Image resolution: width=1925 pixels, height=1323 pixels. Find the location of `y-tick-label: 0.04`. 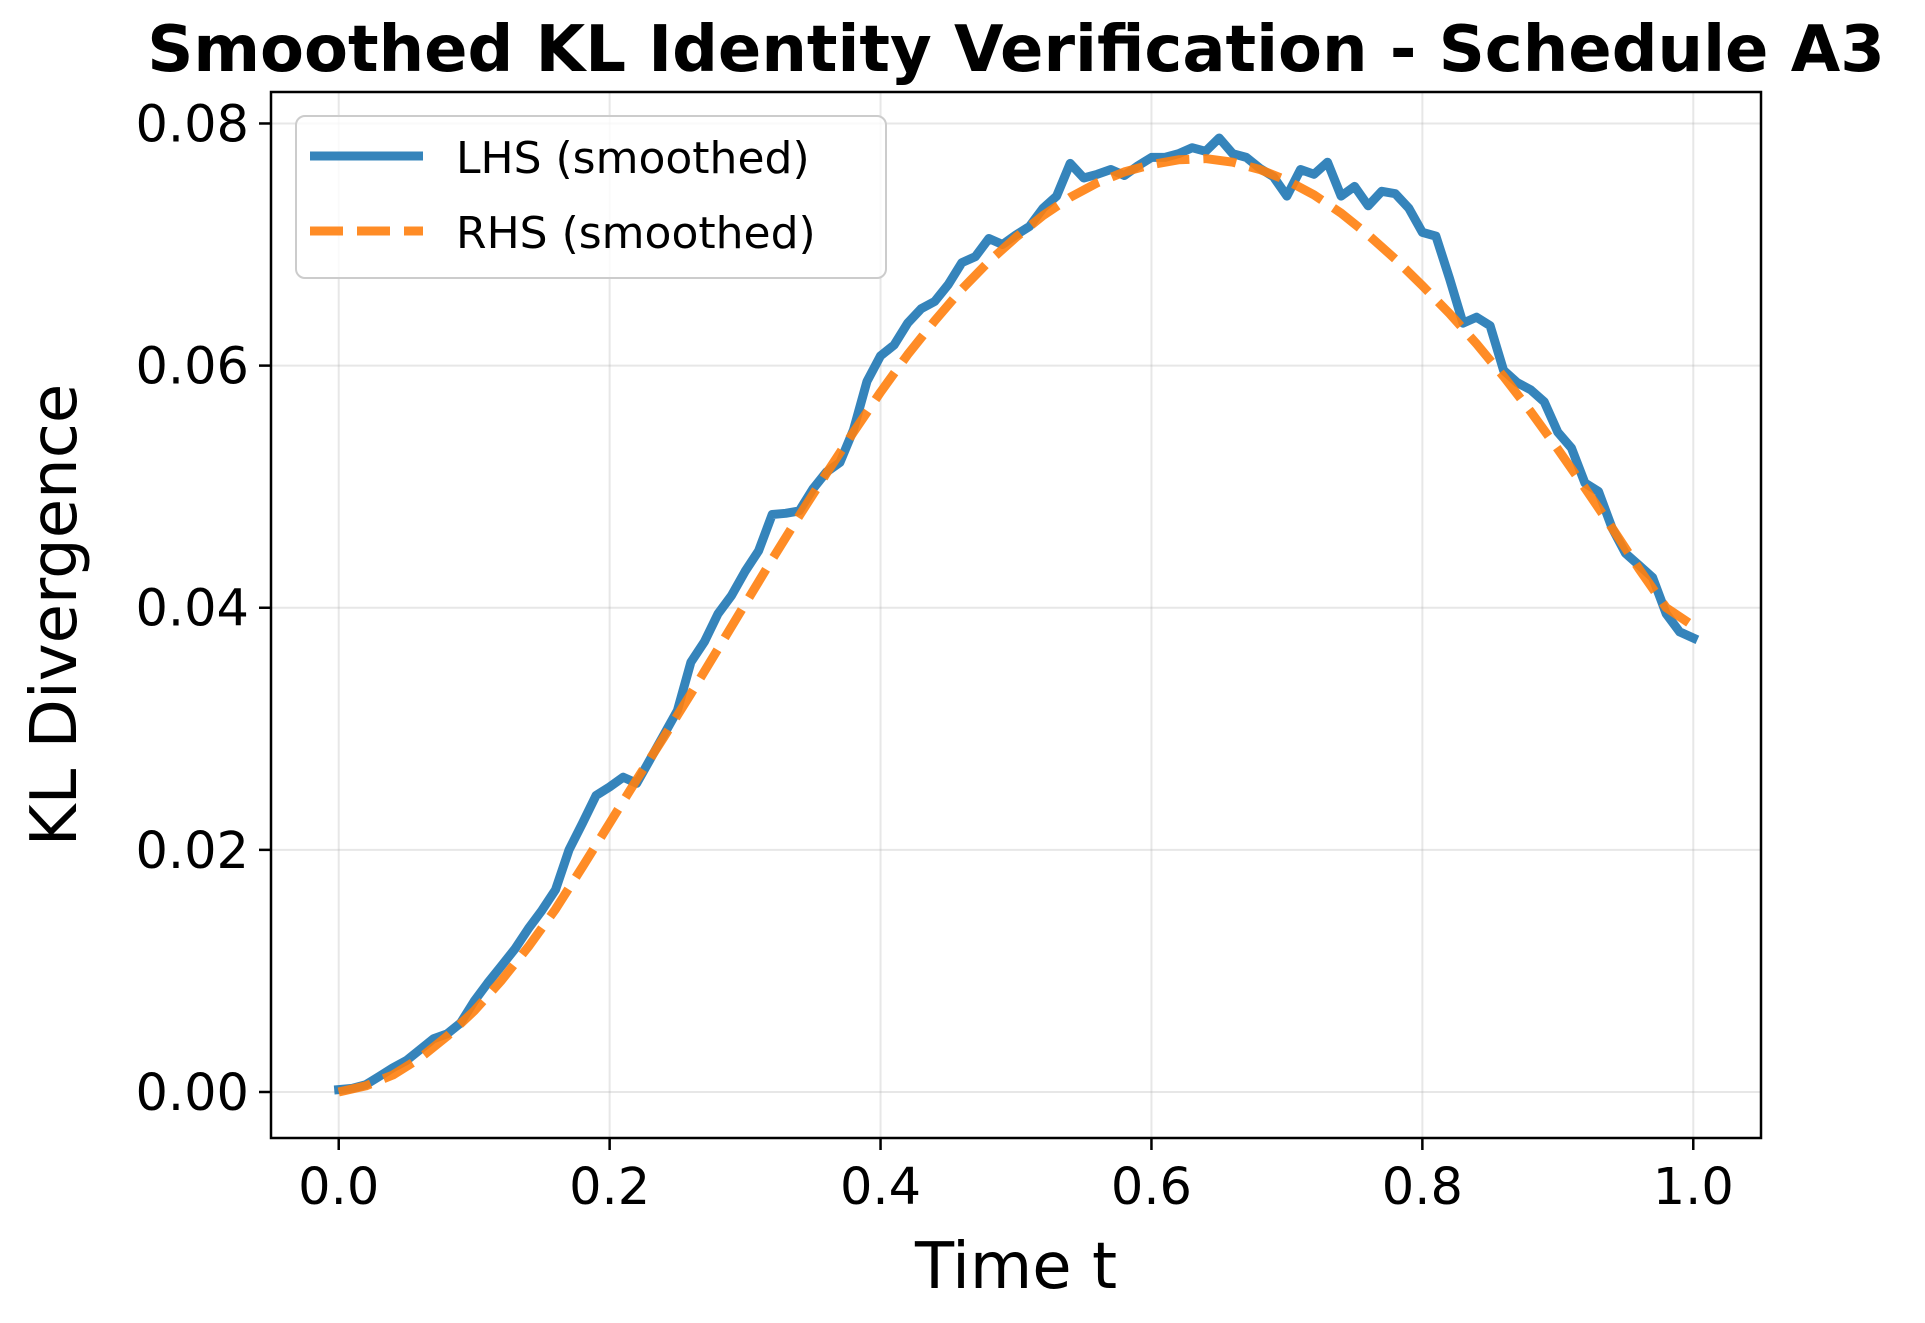

y-tick-label: 0.04 is located at coordinates (192, 609).